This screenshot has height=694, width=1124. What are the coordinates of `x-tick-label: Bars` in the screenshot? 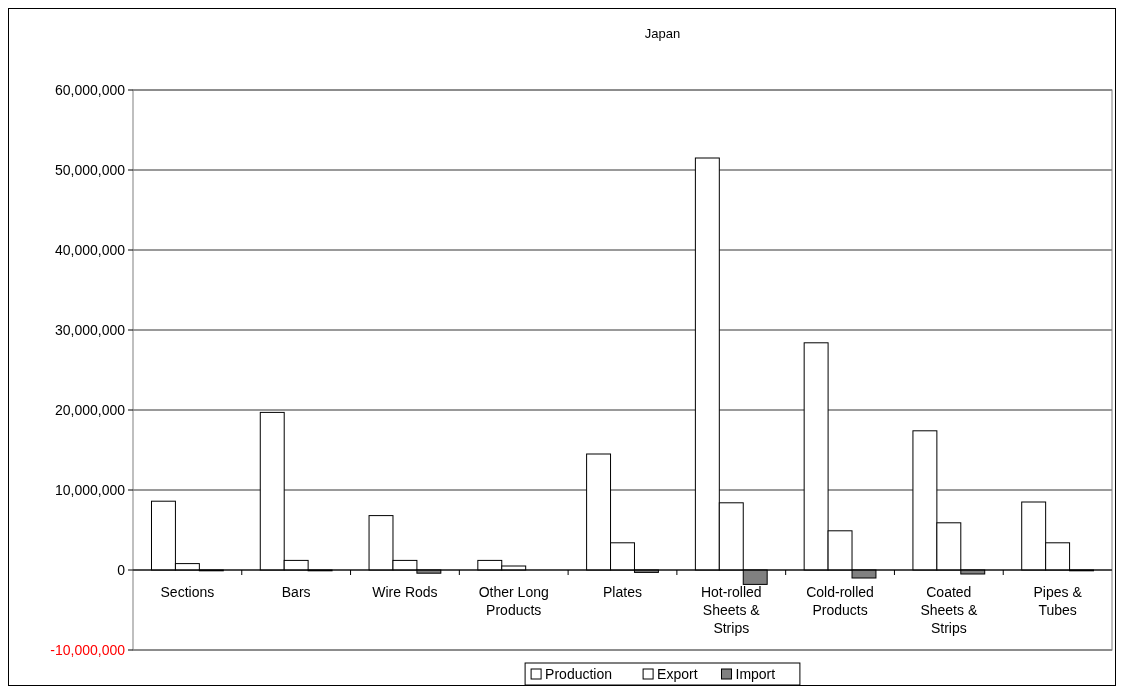 It's located at (296, 592).